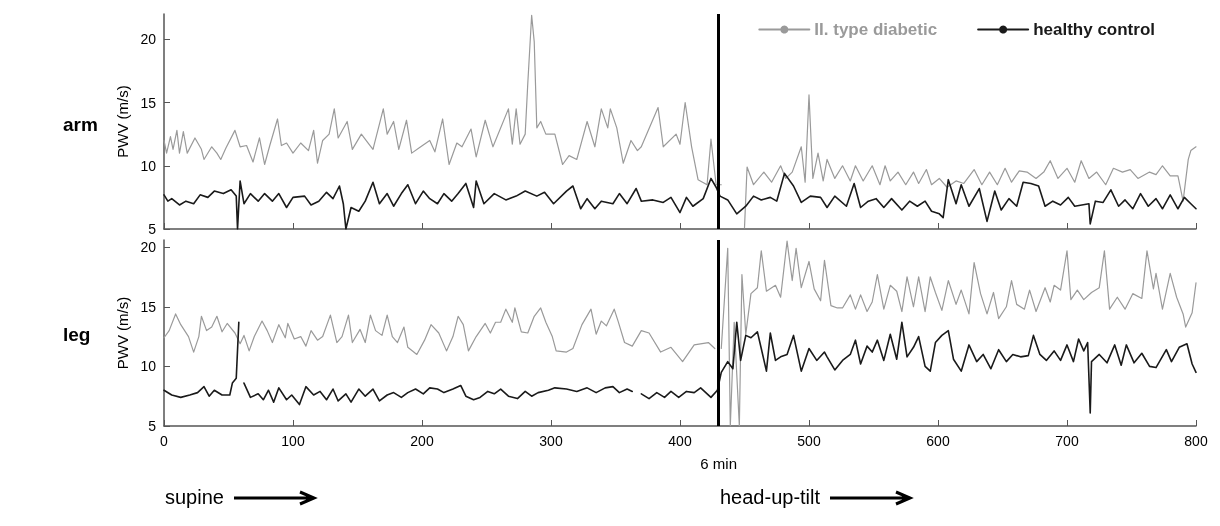  I want to click on x-tick-label: 600, so click(938, 441).